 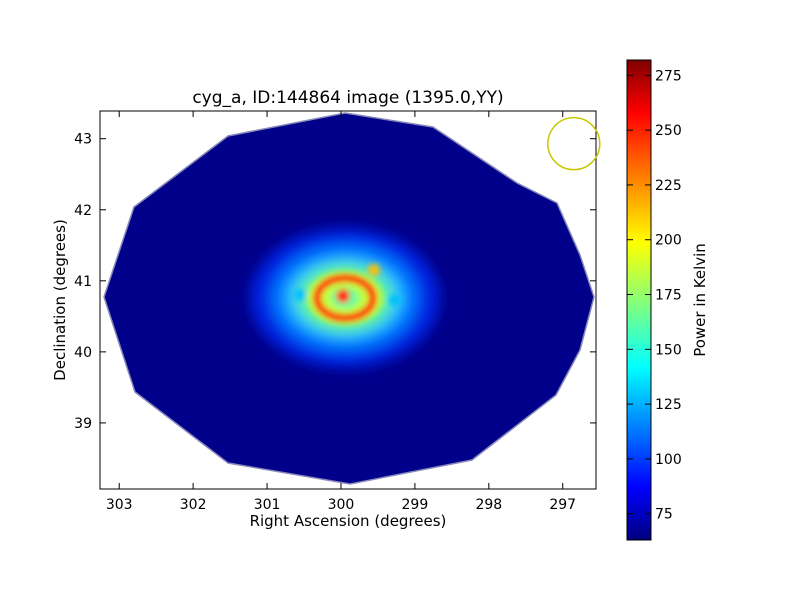 I want to click on y-tick-label: 42, so click(x=83, y=211).